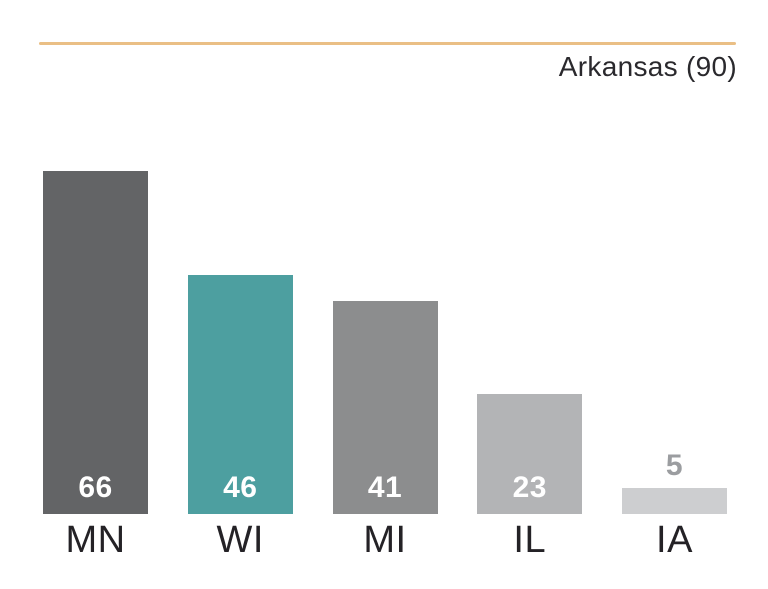 Image resolution: width=768 pixels, height=589 pixels. What do you see at coordinates (240, 540) in the screenshot?
I see `x-axis-label-WI: WI` at bounding box center [240, 540].